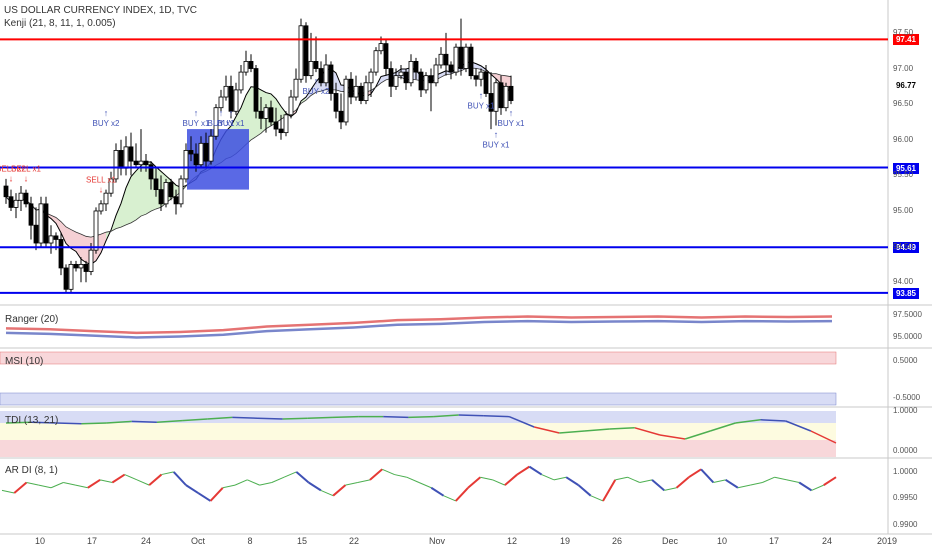  Describe the element at coordinates (905, 360) in the screenshot. I see `msi-axis-tick: 0.5000` at that location.